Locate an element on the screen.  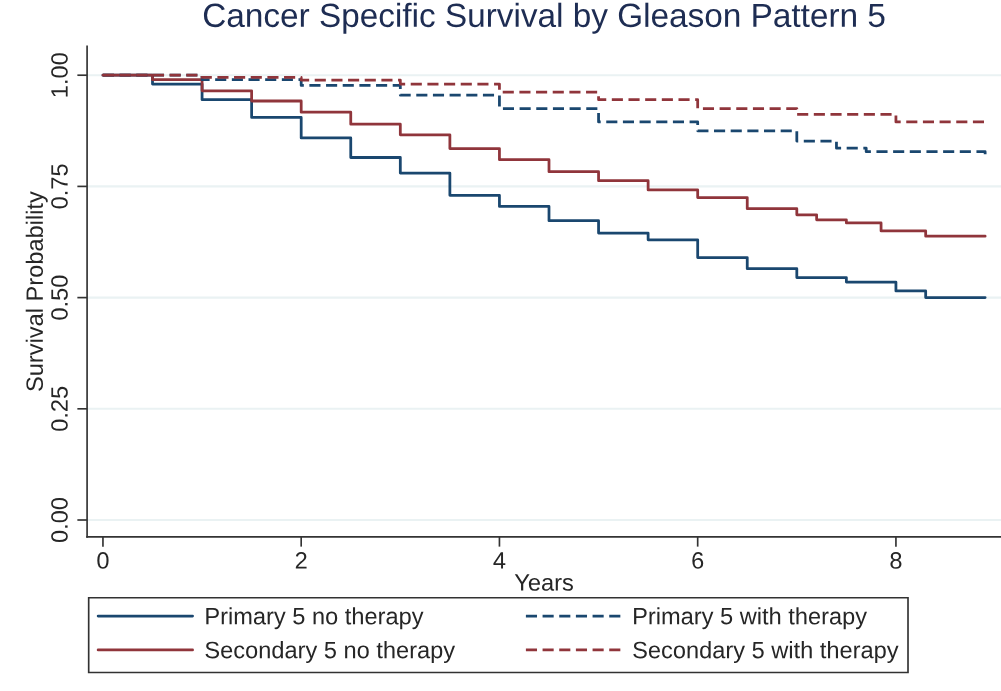
chart-title: Cancer Specific Survival by Gleason Pattern 5 is located at coordinates (544, 18).